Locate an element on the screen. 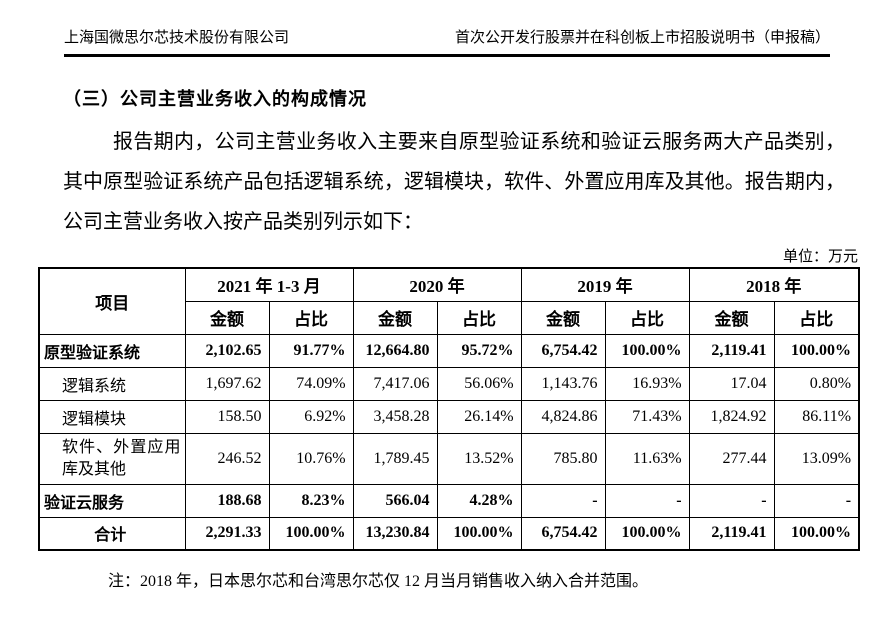 The image size is (884, 623). cell-ratio: 91.77% is located at coordinates (311, 350).